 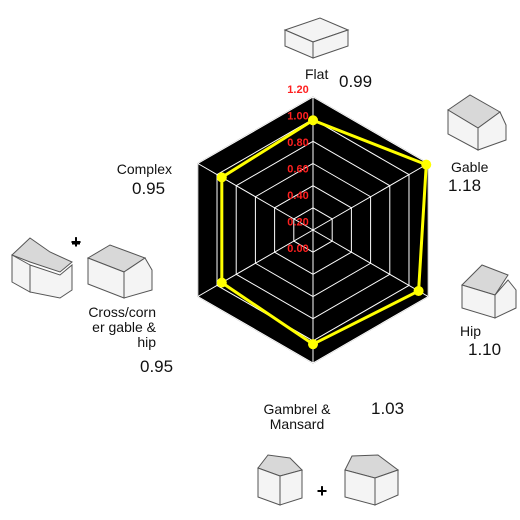 I want to click on r-tick-label: 0.00, so click(x=297, y=249).